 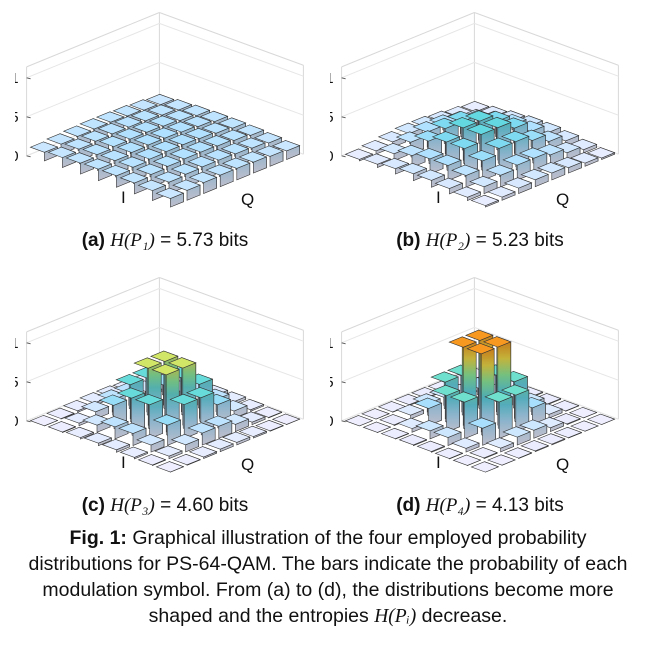 I want to click on caption-math: H(P₁), so click(x=132, y=240).